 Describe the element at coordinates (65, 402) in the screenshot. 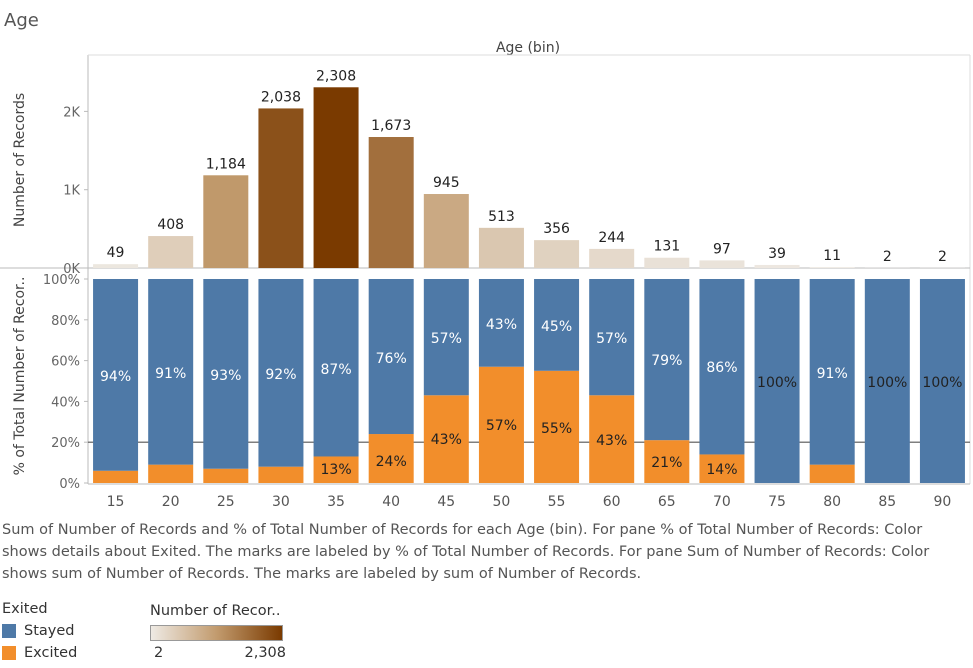

I see `bottom-y-tick-label: 40%` at that location.